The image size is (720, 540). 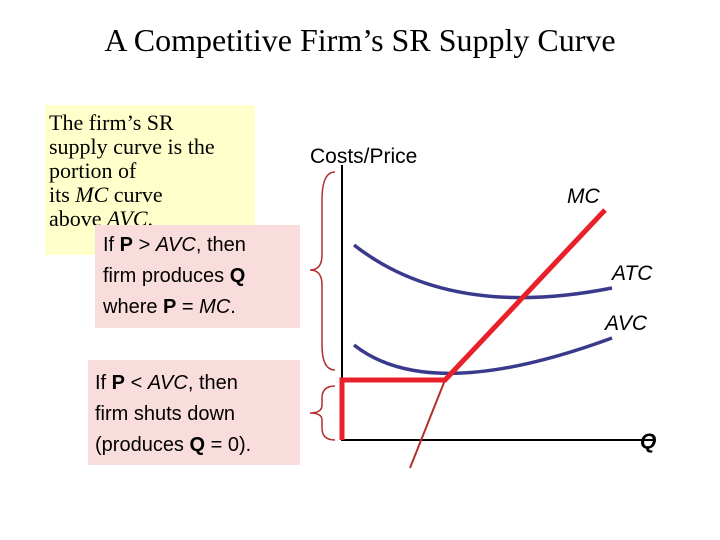 What do you see at coordinates (363, 156) in the screenshot?
I see `y-label: Costs/Price` at bounding box center [363, 156].